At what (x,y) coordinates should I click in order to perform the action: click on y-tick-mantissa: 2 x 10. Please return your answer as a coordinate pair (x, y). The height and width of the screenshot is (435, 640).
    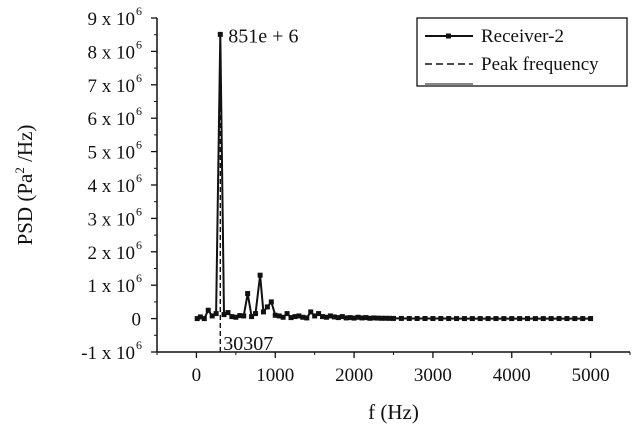
    Looking at the image, I should click on (112, 253).